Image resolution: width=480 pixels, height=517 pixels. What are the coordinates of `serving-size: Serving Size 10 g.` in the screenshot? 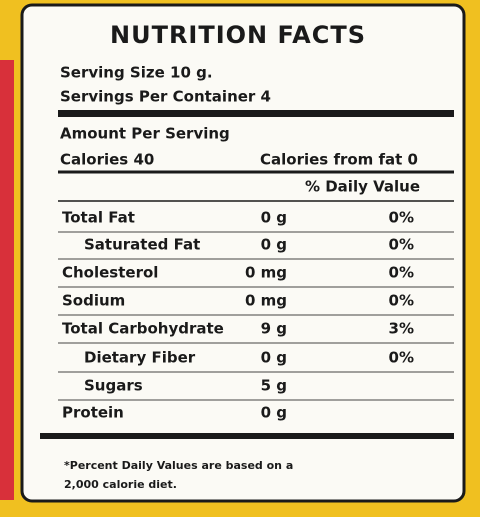 It's located at (136, 73).